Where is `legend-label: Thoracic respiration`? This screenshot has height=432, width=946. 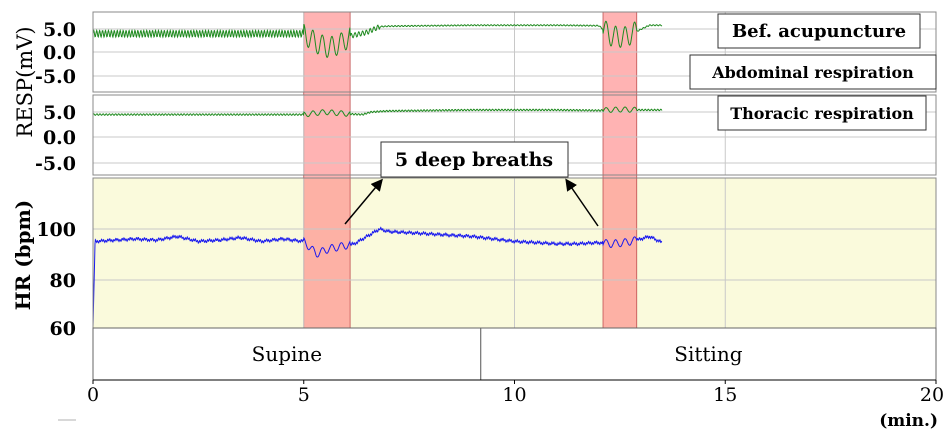
legend-label: Thoracic respiration is located at coordinates (822, 113).